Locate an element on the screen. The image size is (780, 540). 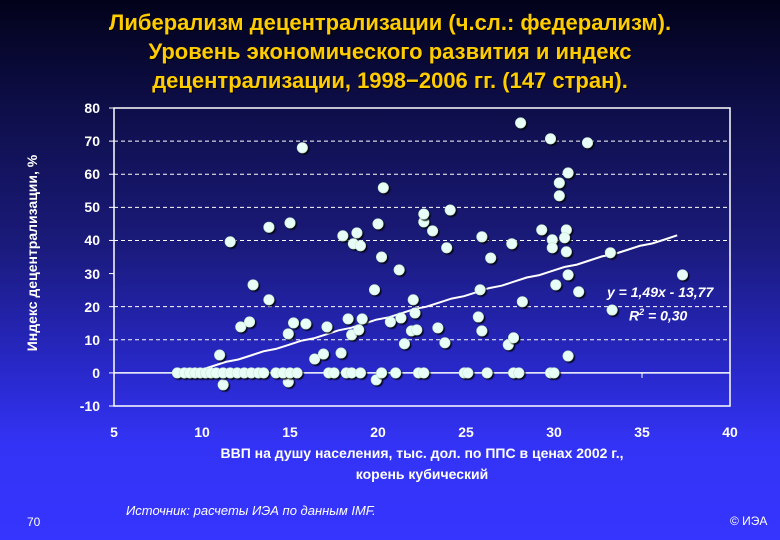
y-tick-label: 30 is located at coordinates (92, 273).